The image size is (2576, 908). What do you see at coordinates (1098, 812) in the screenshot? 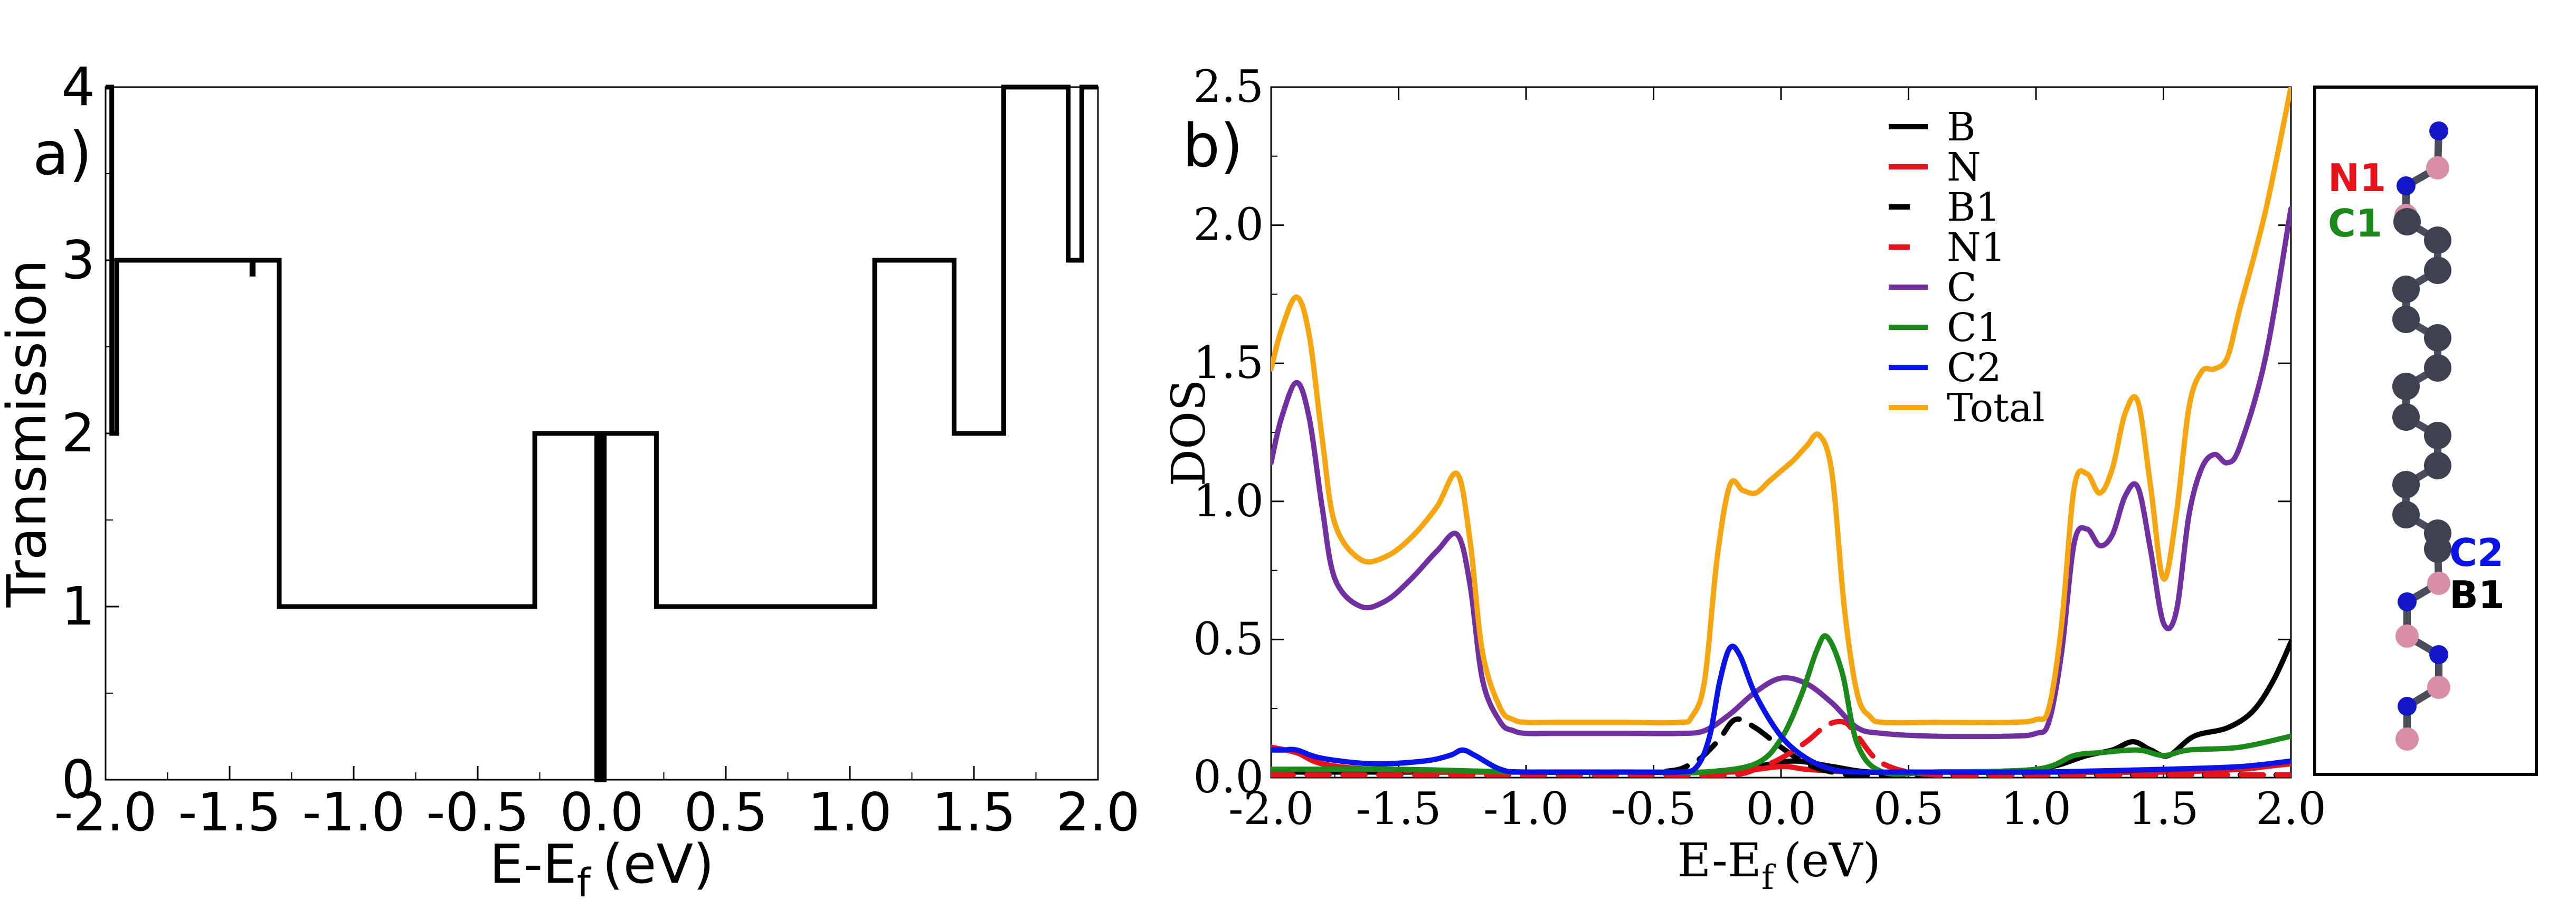
I see `transmission-x-tick-label: 2.0` at bounding box center [1098, 812].